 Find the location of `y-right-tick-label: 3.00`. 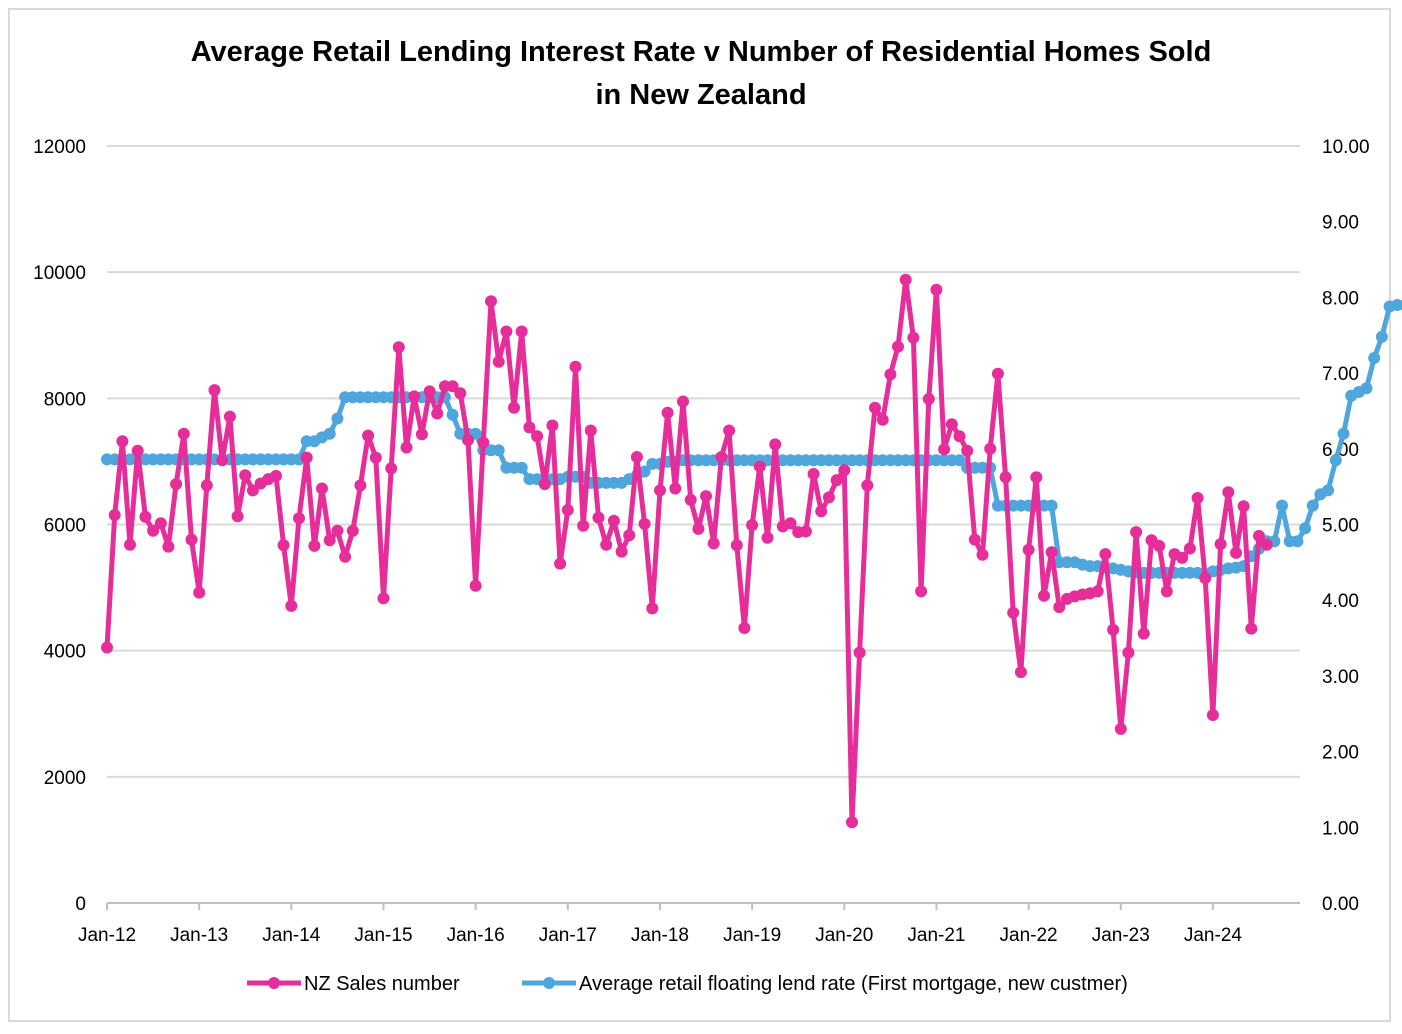

y-right-tick-label: 3.00 is located at coordinates (1340, 677).